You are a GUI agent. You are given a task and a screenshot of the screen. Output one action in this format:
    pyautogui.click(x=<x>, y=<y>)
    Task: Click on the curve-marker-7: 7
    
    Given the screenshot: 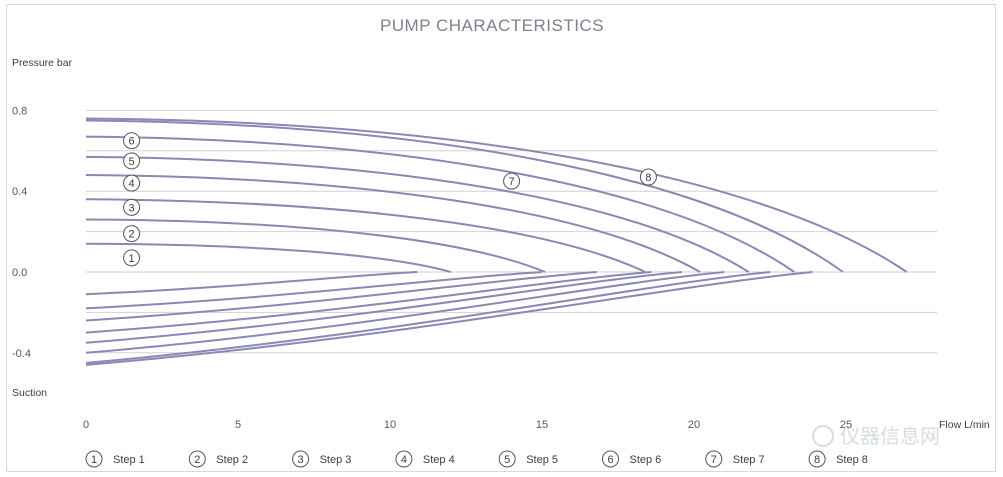 What is the action you would take?
    pyautogui.click(x=512, y=181)
    